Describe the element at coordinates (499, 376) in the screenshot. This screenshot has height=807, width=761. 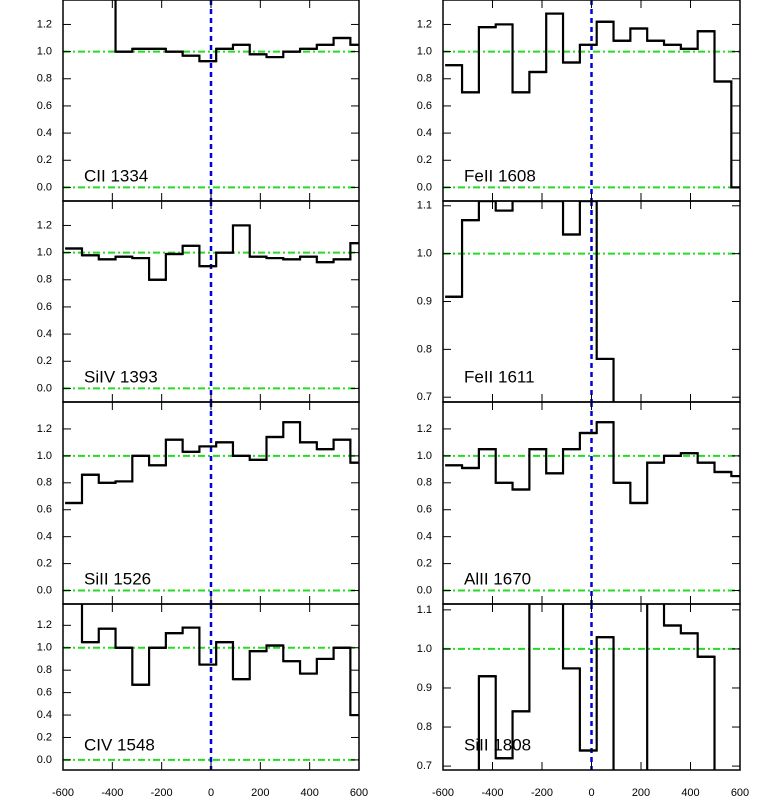
I see `panel-label: FeII 1611` at that location.